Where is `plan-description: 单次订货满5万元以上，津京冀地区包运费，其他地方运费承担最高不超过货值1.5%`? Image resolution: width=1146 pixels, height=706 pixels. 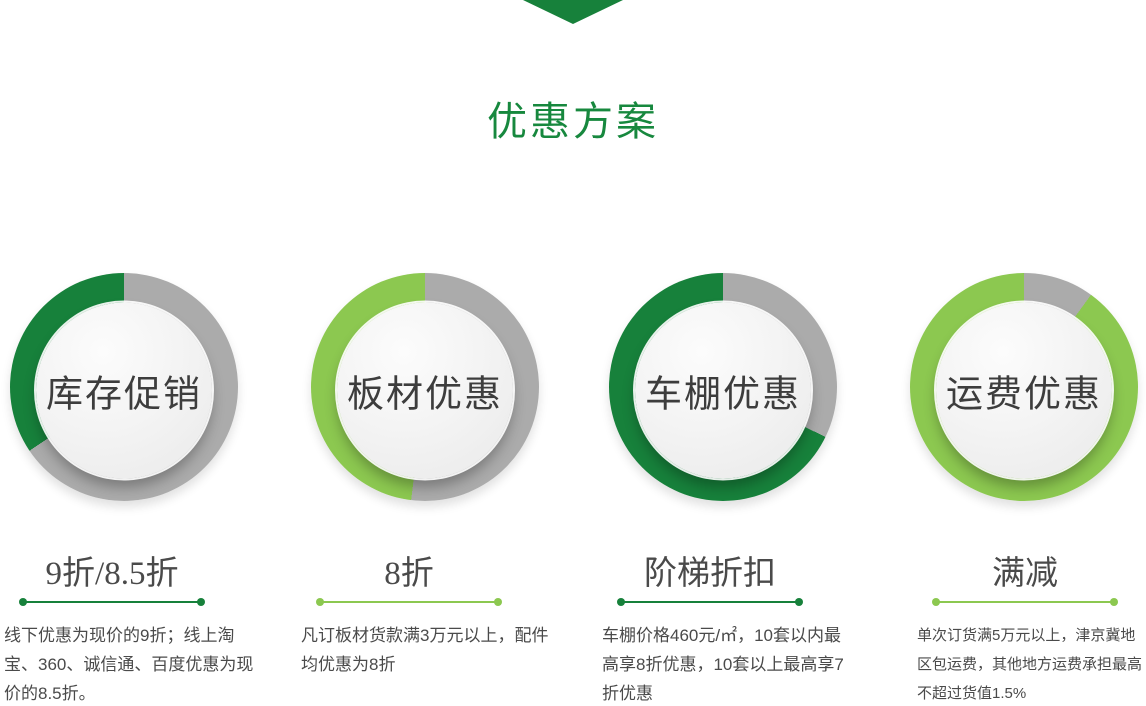 plan-description: 单次订货满5万元以上，津京冀地区包运费，其他地方运费承担最高不超过货值1.5% is located at coordinates (1030, 664).